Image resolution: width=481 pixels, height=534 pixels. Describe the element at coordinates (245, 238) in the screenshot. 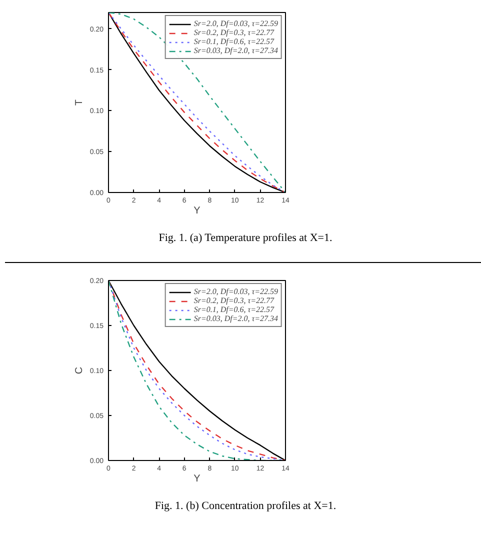

I see `caption: Fig. 1. (a) Temperature profiles at X=1.` at that location.